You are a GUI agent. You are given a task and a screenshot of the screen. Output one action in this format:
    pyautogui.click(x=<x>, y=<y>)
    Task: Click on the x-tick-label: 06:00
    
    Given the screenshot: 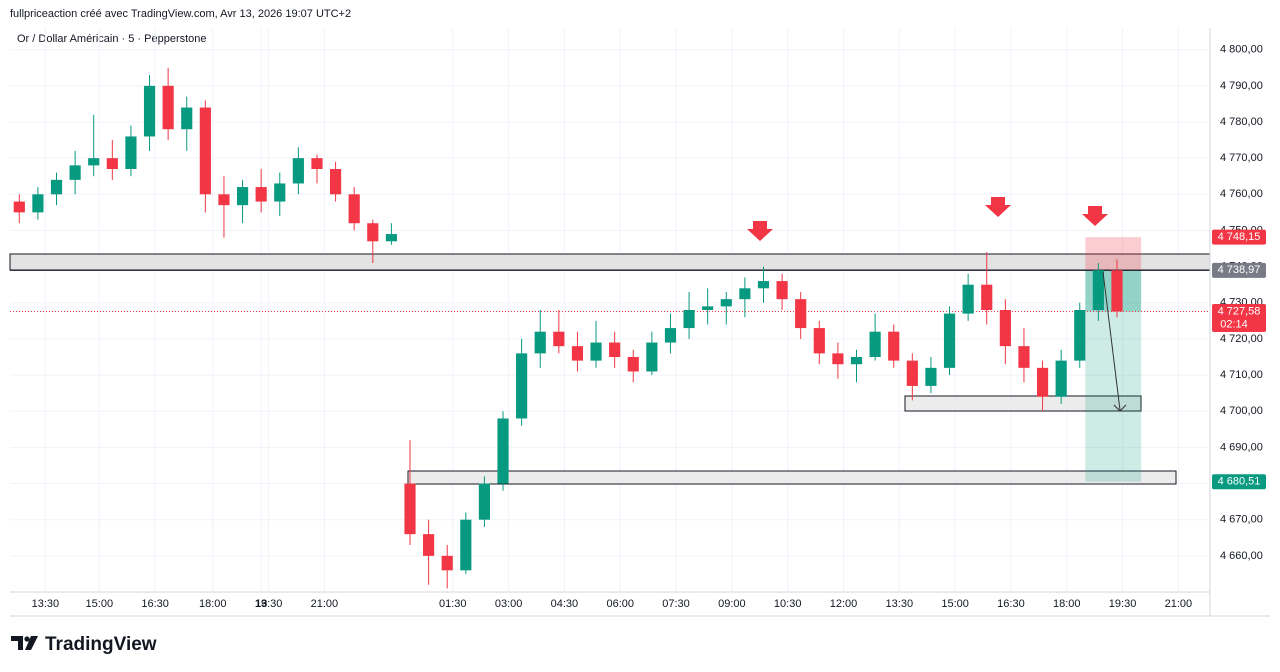 What is the action you would take?
    pyautogui.click(x=620, y=604)
    